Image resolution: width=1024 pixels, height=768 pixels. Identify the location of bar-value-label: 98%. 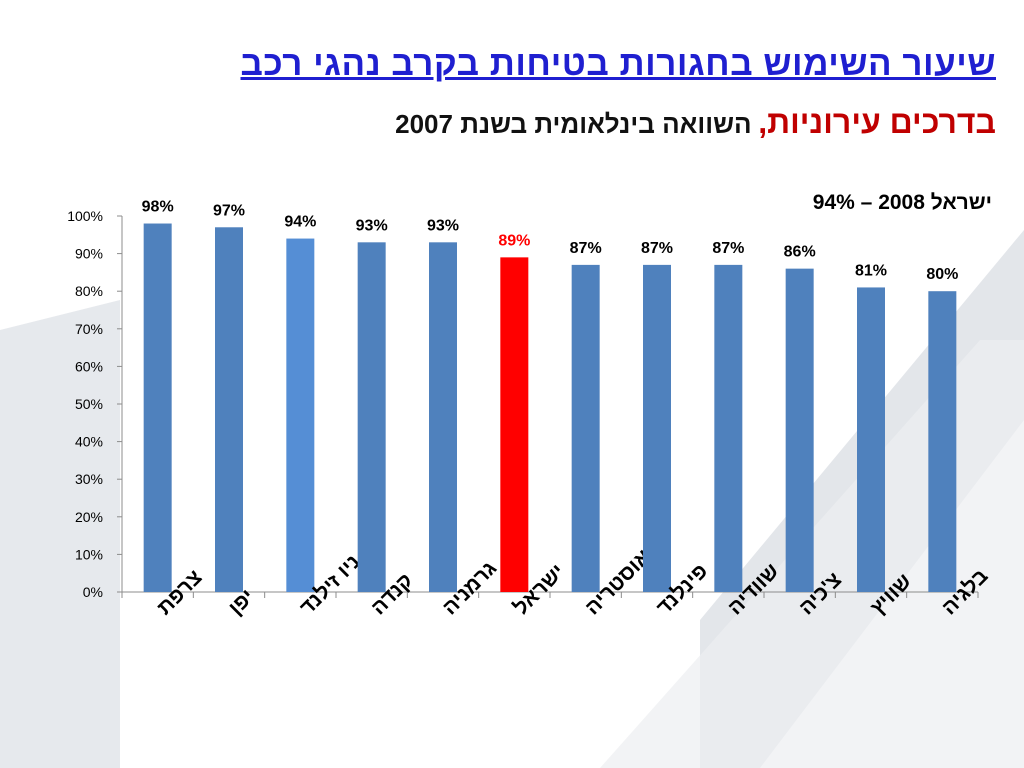
(158, 207).